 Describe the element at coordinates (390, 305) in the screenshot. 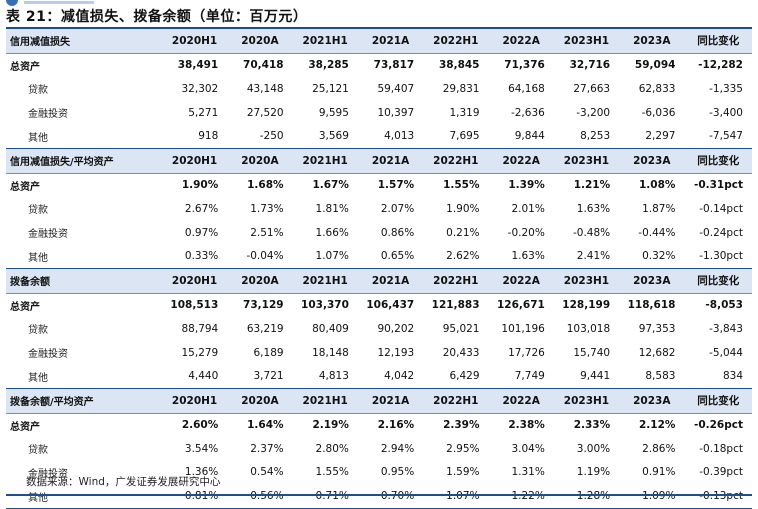

I see `table-cell: 106,437` at that location.